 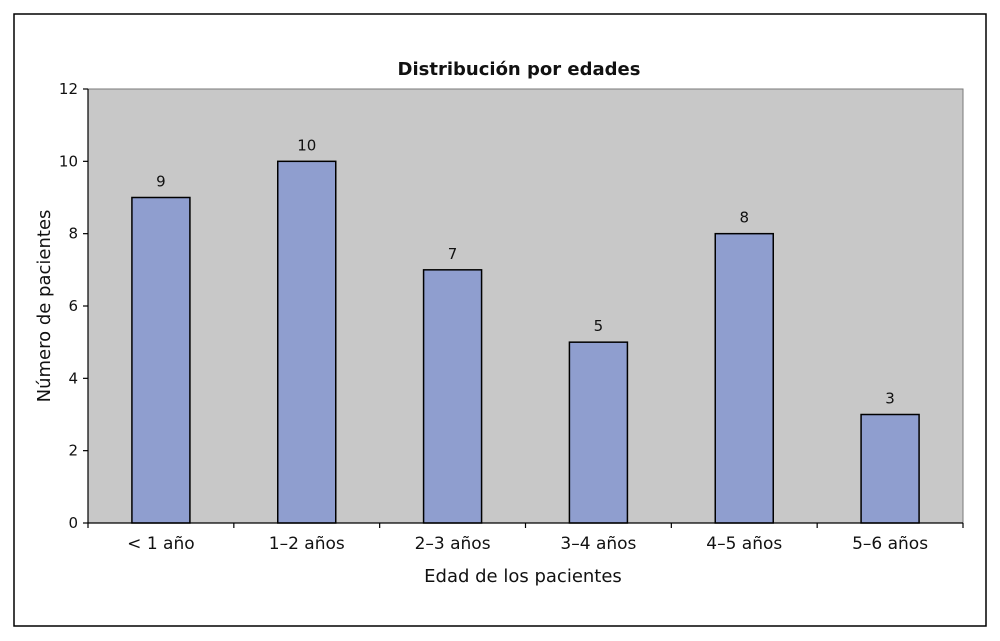 I want to click on y-tick-label: 10, so click(x=68, y=161).